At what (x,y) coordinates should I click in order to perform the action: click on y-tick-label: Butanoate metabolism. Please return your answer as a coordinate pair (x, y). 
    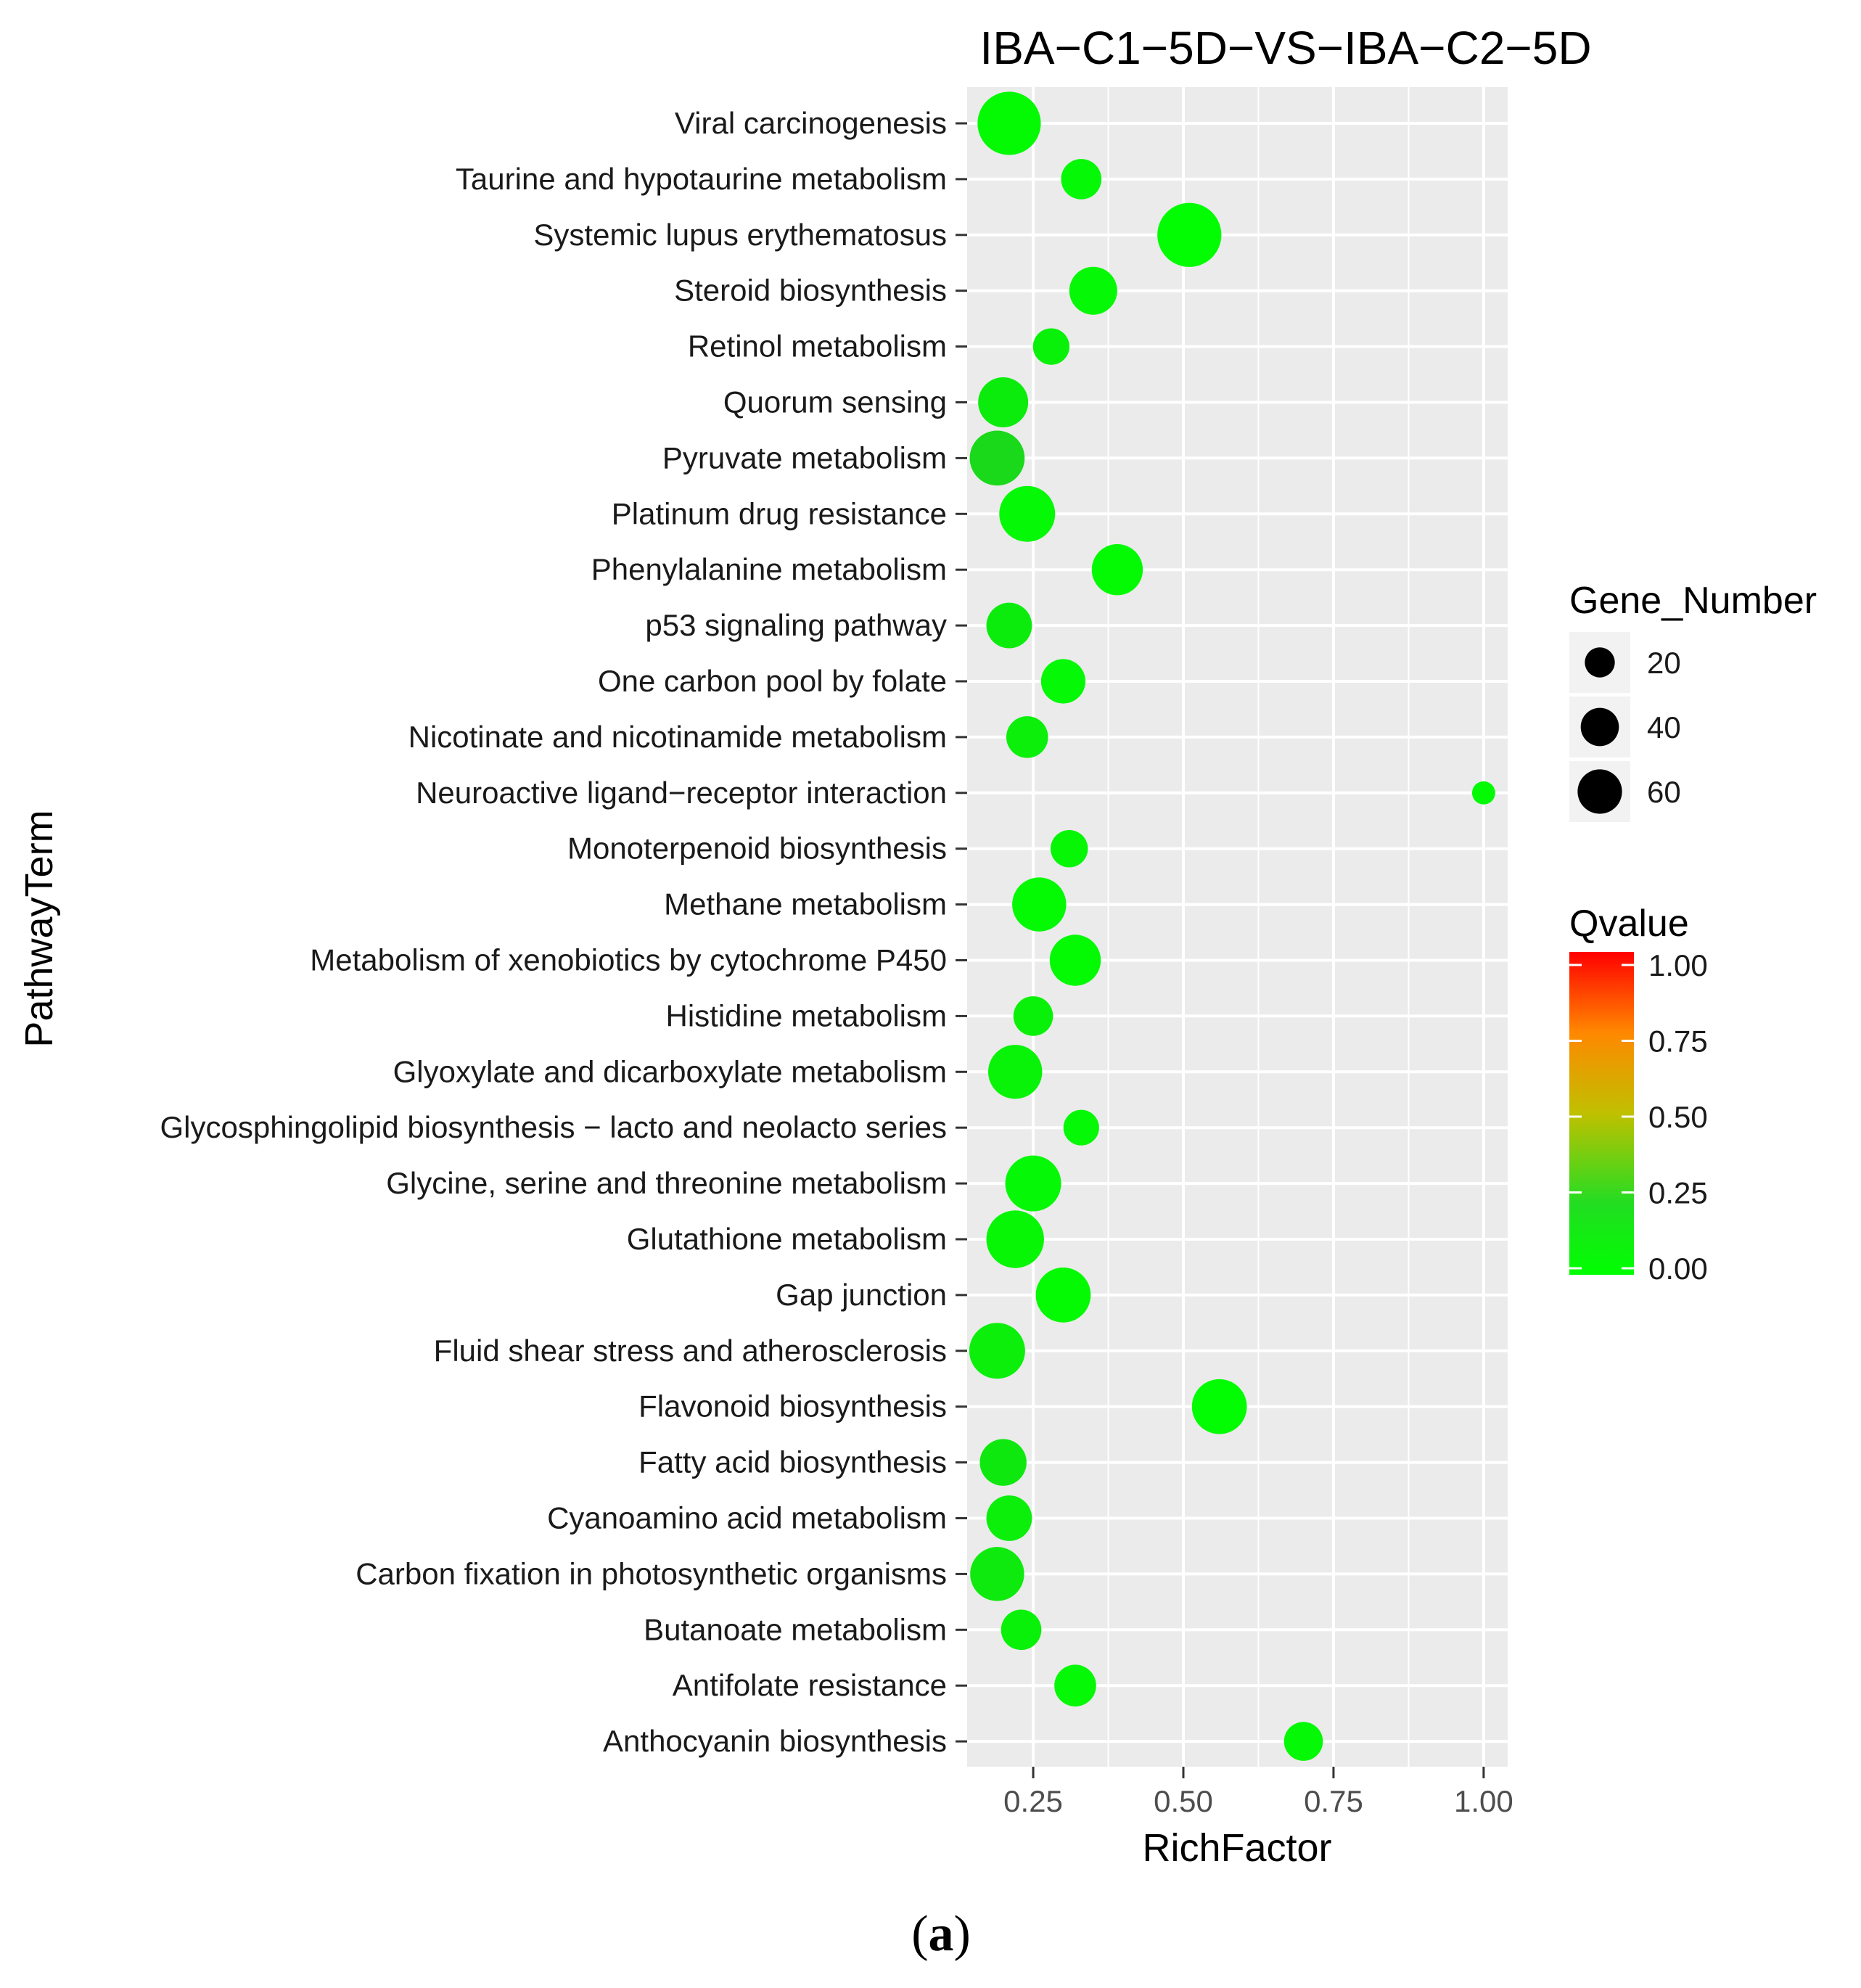
    Looking at the image, I should click on (795, 1629).